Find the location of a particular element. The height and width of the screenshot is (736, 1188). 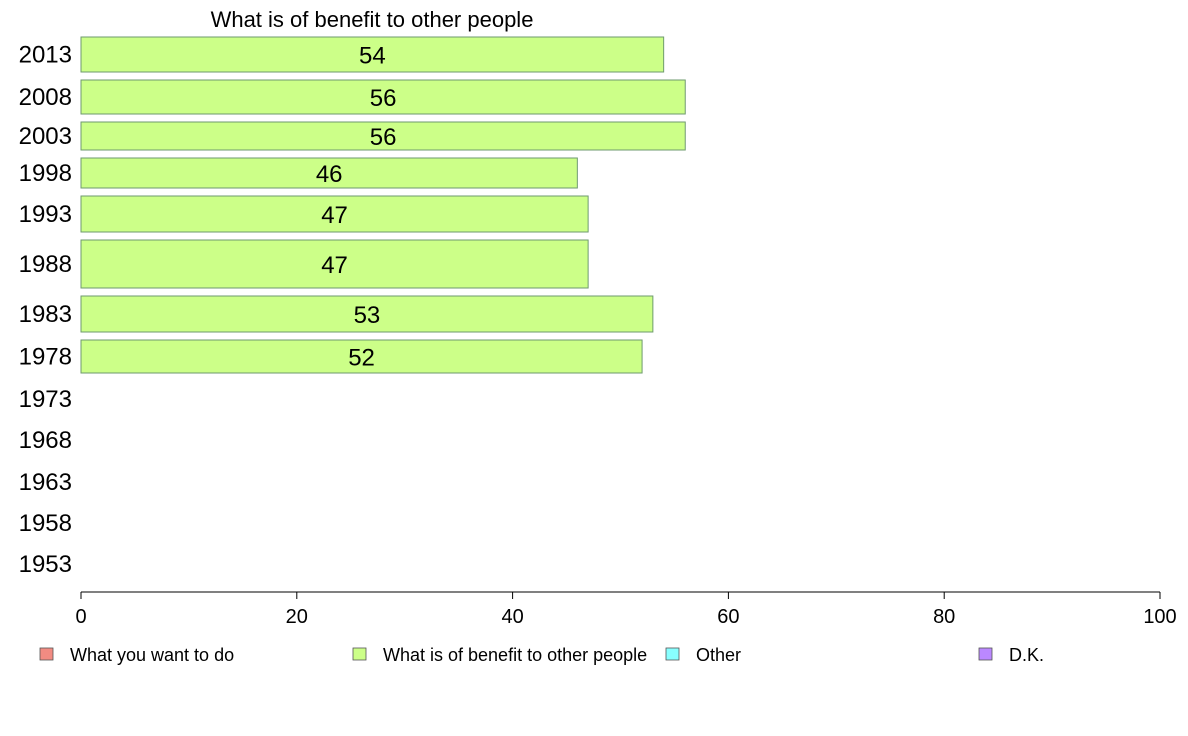

year-label: 1998 is located at coordinates (45, 173).